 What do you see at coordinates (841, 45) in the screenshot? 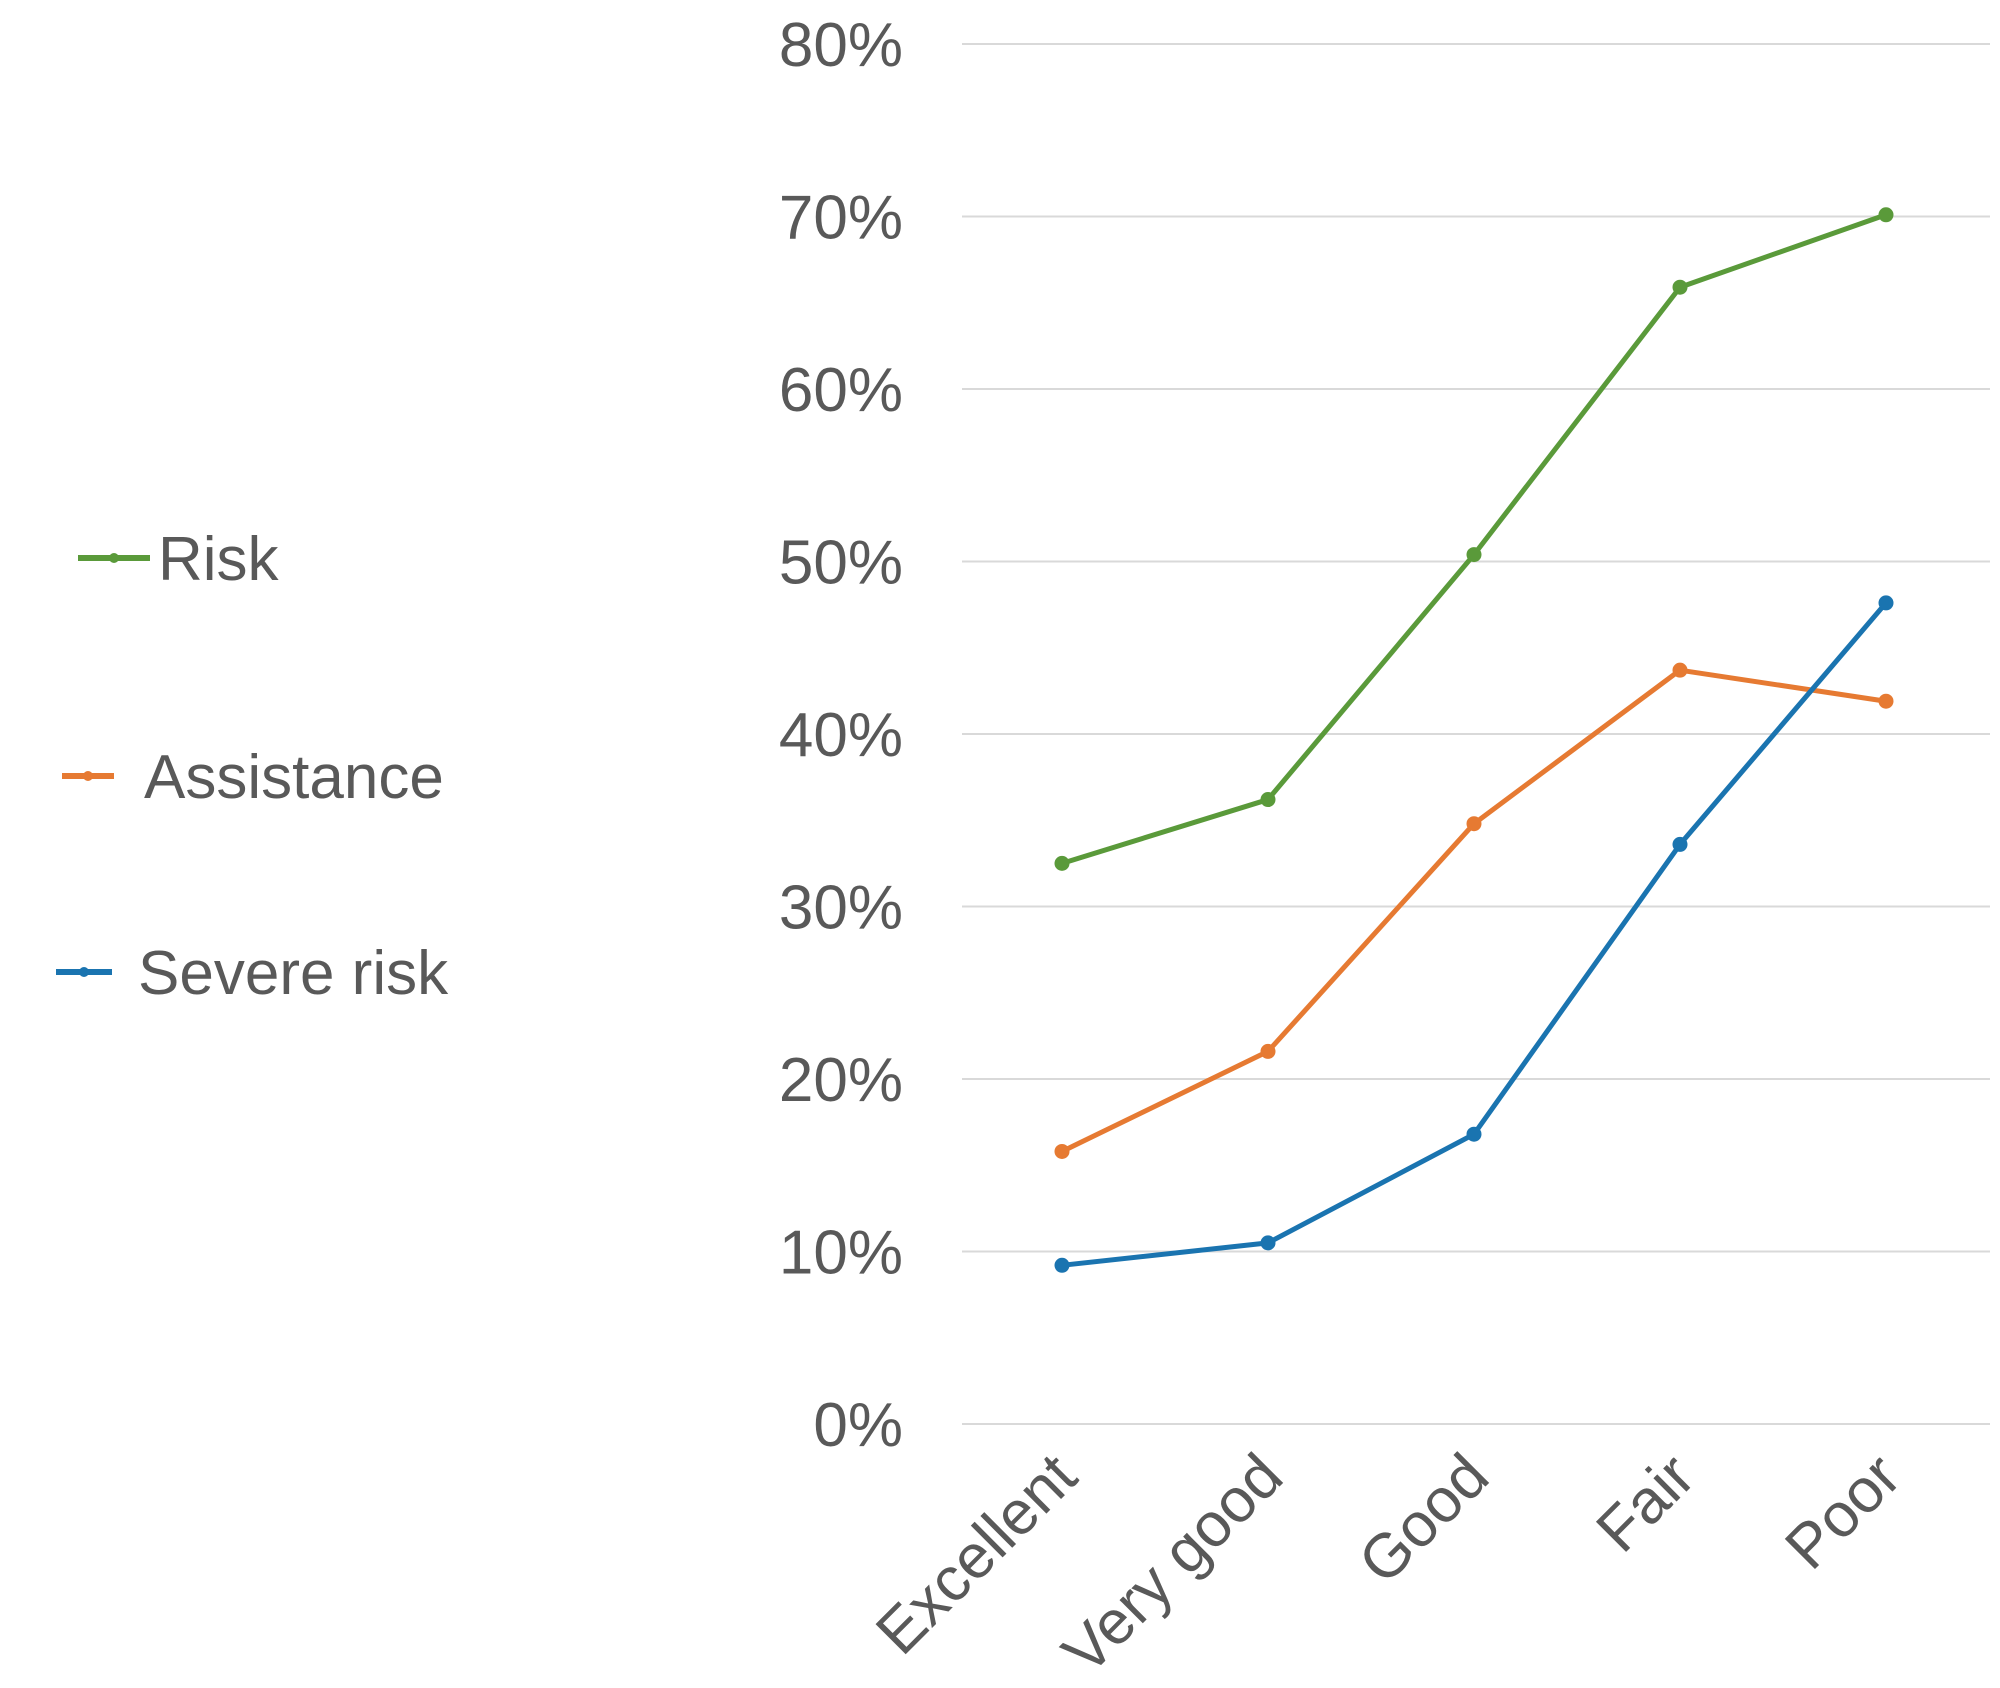
I see `y-tick-label: 80%` at bounding box center [841, 45].